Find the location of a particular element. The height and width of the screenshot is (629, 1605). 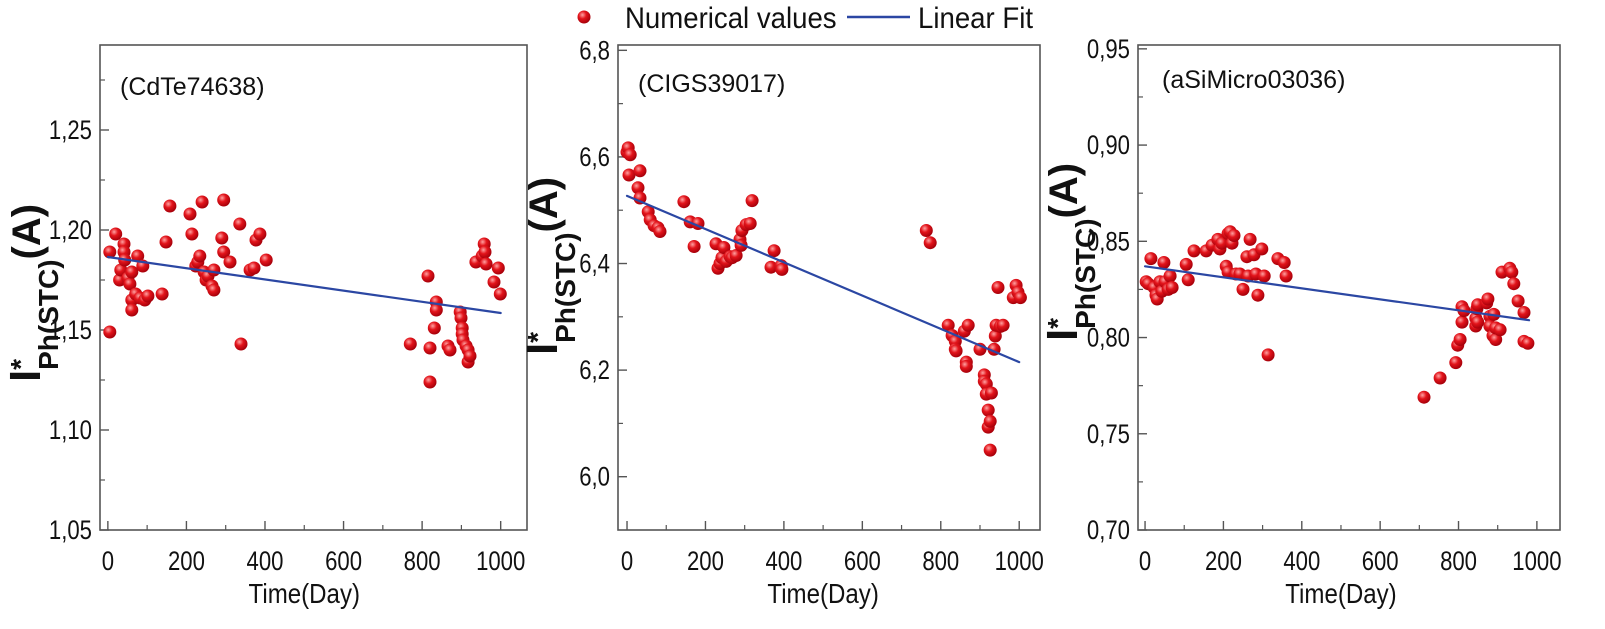

y-axis-label-main: I is located at coordinates (542, 349).